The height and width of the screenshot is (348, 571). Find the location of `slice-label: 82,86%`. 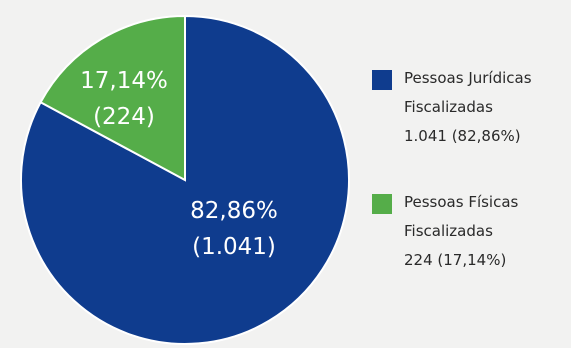

slice-label: 82,86% is located at coordinates (234, 211).